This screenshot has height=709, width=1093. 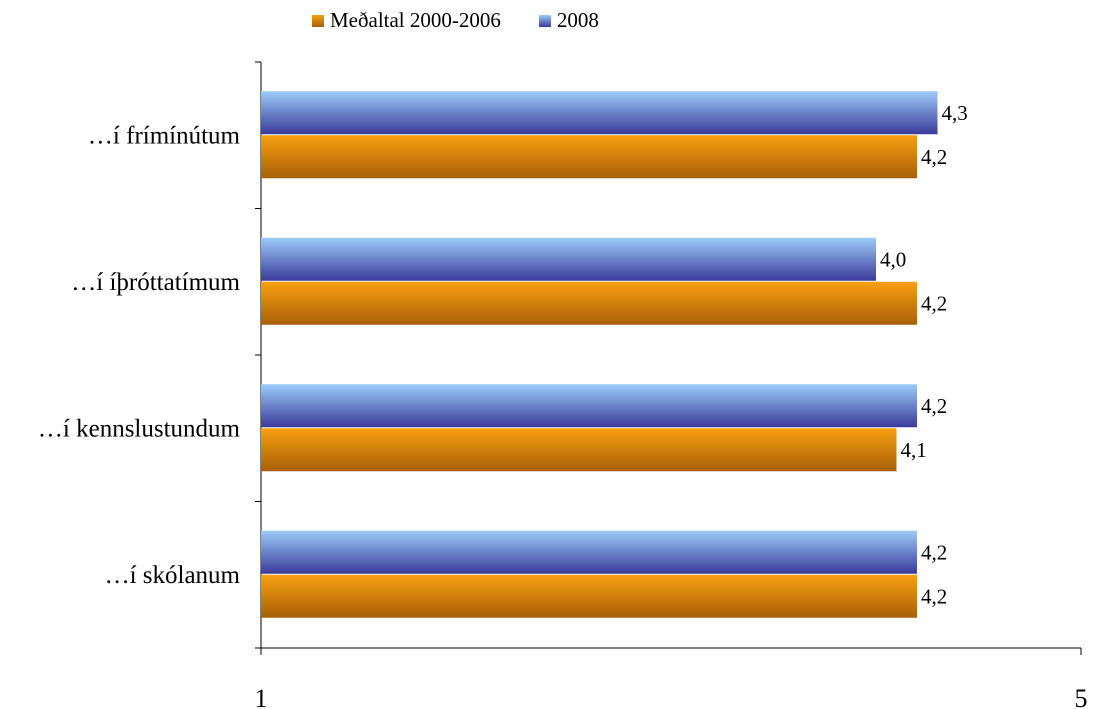 I want to click on category-label: …í kennslustundum, so click(x=139, y=428).